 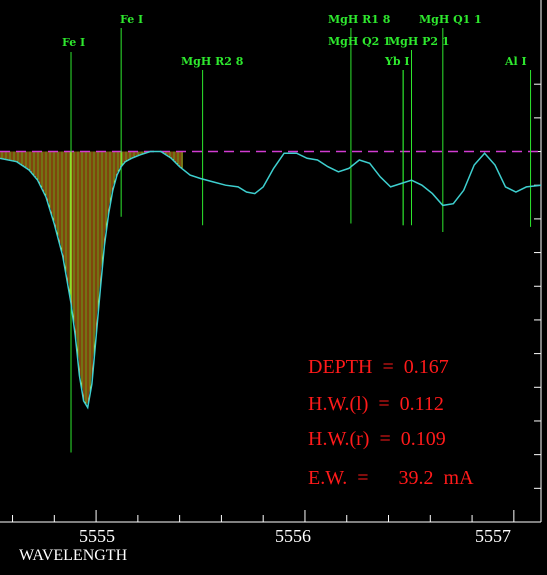 I want to click on y-tick-marks, so click(x=537, y=286).